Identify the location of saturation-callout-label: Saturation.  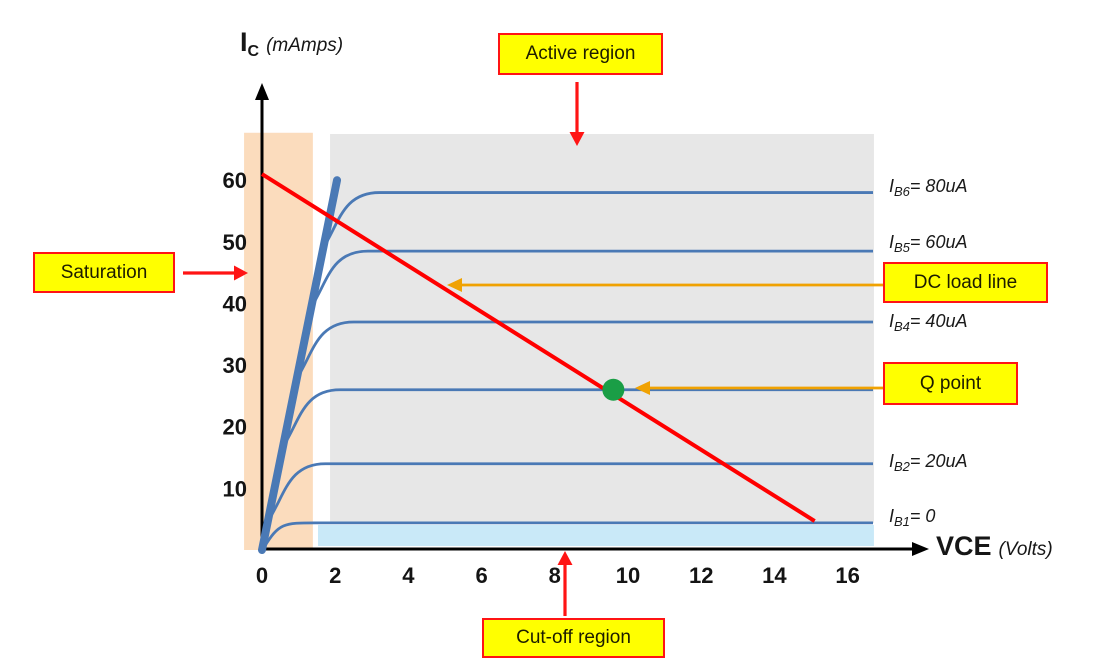
(104, 272).